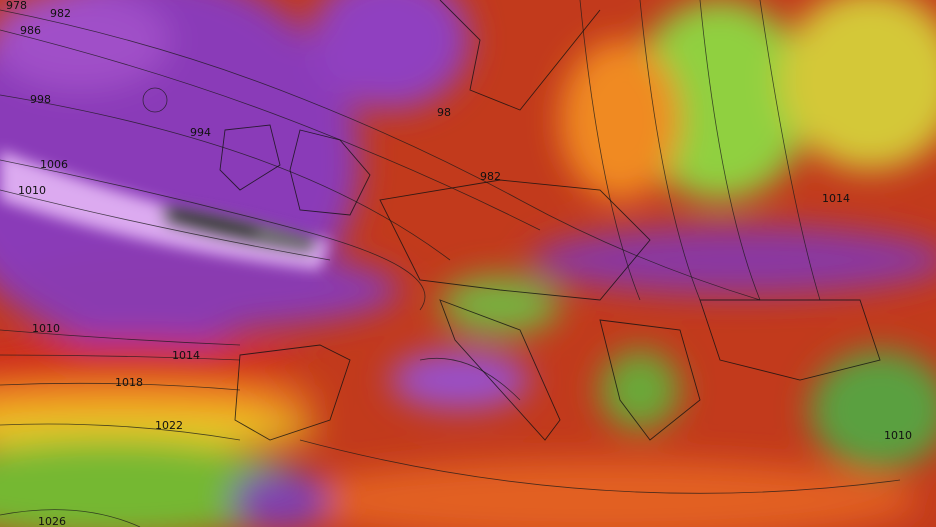 This screenshot has height=527, width=936. Describe the element at coordinates (129, 382) in the screenshot. I see `isobar-label: 1018` at that location.